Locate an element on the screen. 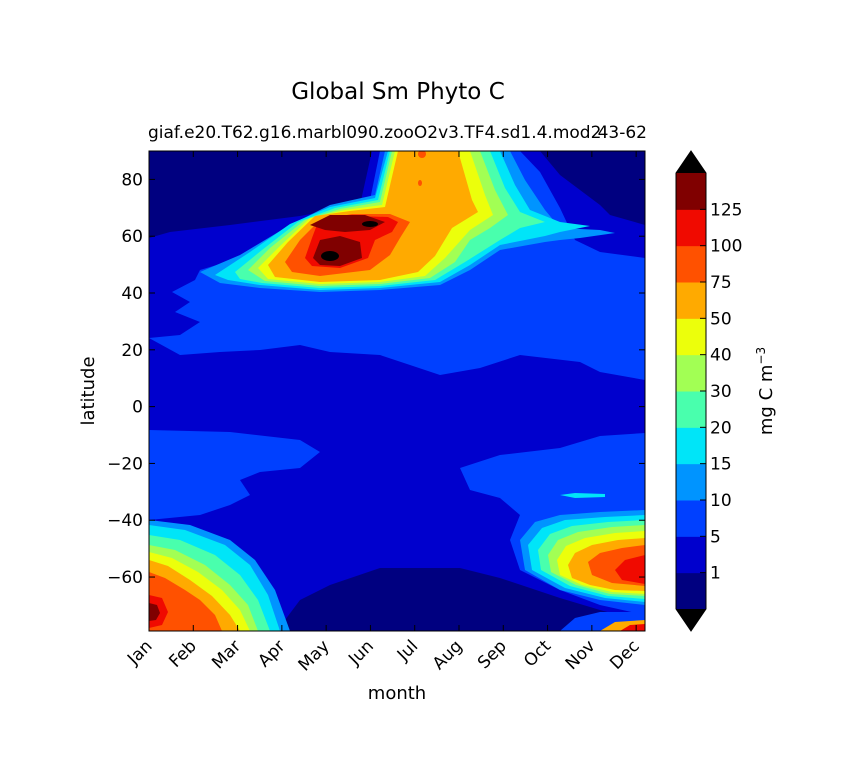 The image size is (857, 783). x-tick-label: Jul is located at coordinates (407, 650).